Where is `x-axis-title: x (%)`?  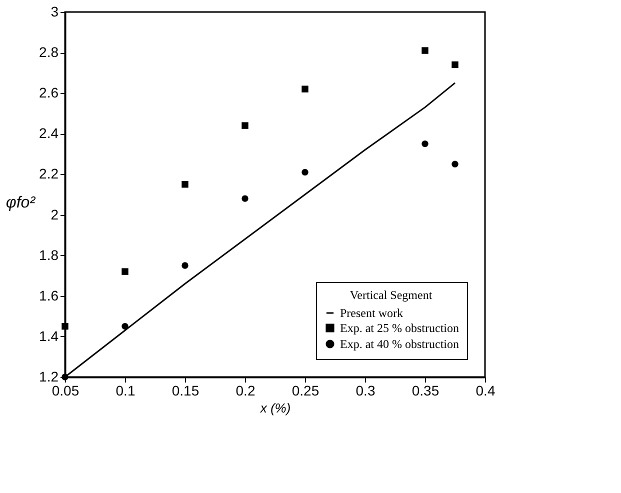 x-axis-title: x (%) is located at coordinates (275, 408).